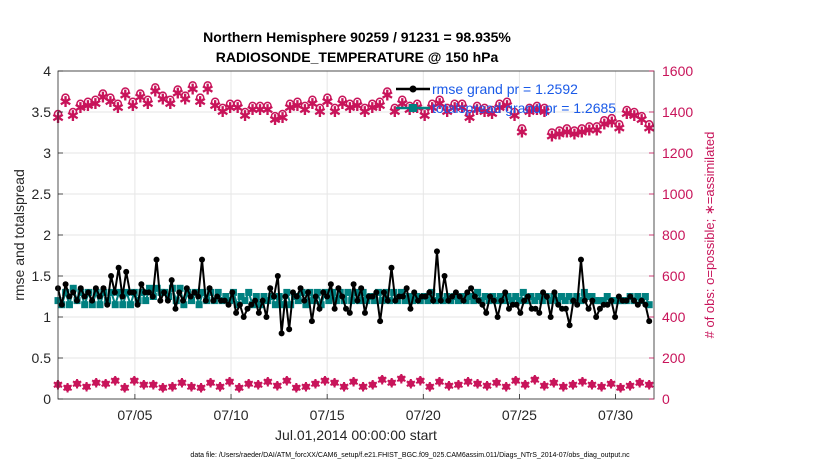 Image resolution: width=830 pixels, height=475 pixels. Describe the element at coordinates (47, 71) in the screenshot. I see `y-left-tick-label: 4` at that location.